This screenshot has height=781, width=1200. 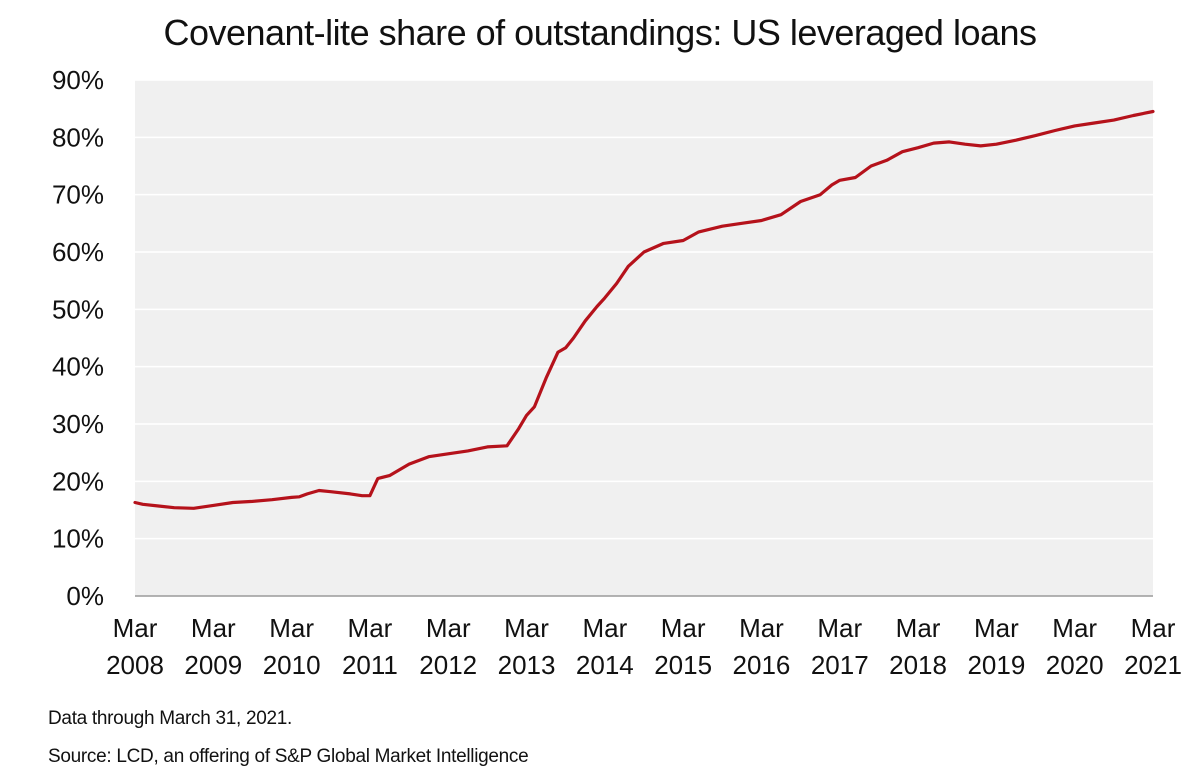 I want to click on y-tick-label: 0%, so click(x=85, y=596).